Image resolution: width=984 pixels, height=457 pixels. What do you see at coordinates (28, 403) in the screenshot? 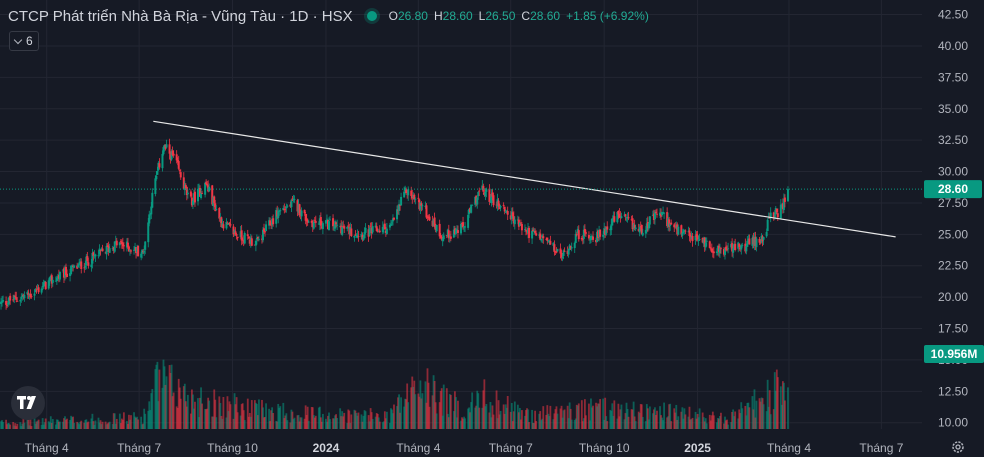
I see `tradingview-logo-icon` at bounding box center [28, 403].